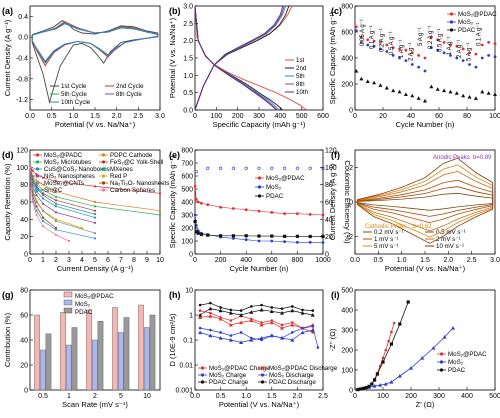 The width and height of the screenshot is (500, 418). What do you see at coordinates (335, 295) in the screenshot?
I see `panel-letter: (i)` at bounding box center [335, 295].